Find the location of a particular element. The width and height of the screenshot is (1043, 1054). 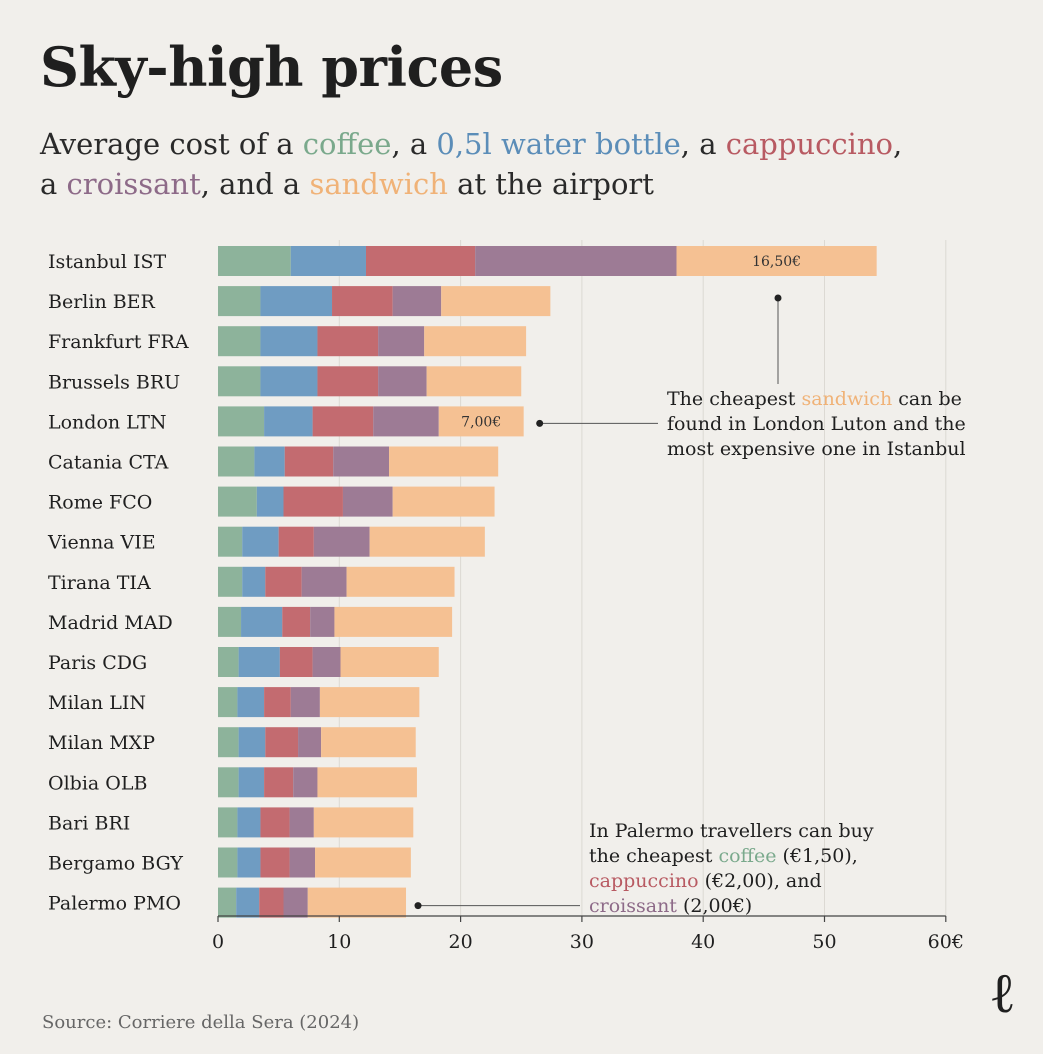

bar-milan-mxp-coffee is located at coordinates (228, 742).